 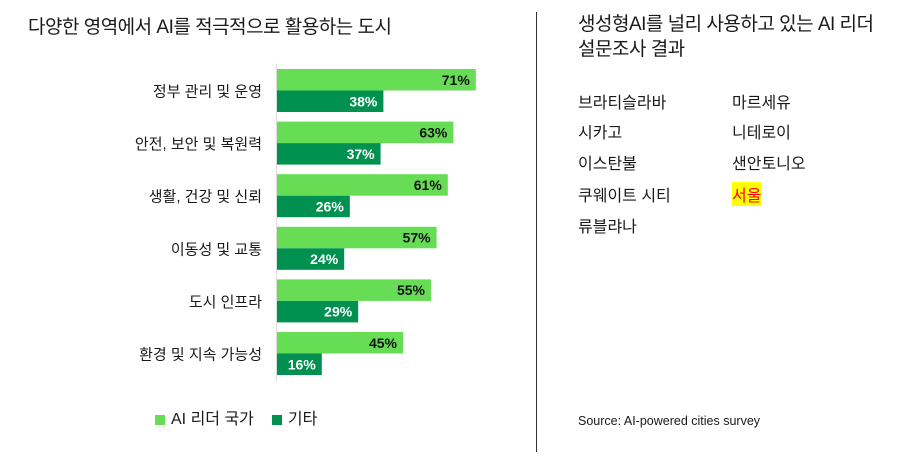 What do you see at coordinates (210, 27) in the screenshot?
I see `chart-title: 다양한 영역에서 AI를 적극적으로 활용하는 도시` at bounding box center [210, 27].